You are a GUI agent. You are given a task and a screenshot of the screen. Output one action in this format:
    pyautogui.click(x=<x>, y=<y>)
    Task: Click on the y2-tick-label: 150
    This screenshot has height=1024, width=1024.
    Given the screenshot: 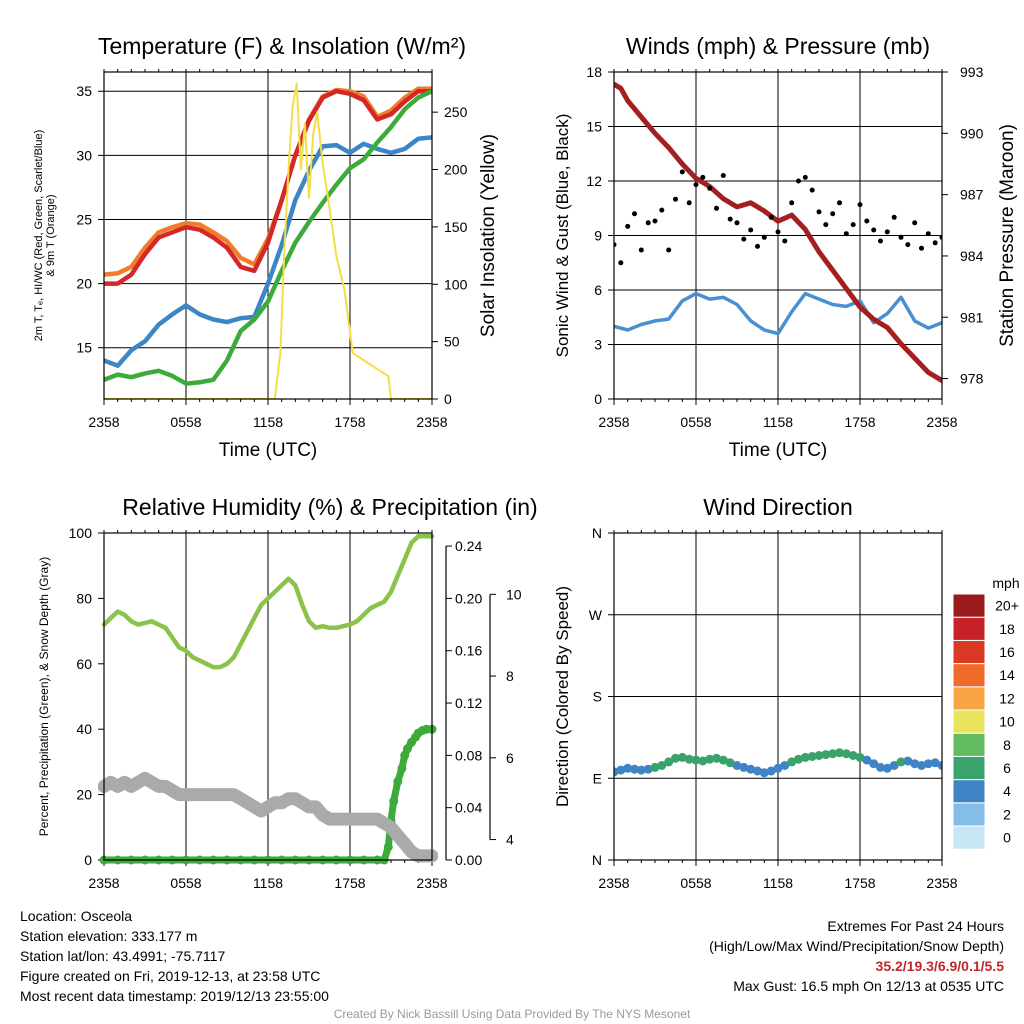 What is the action you would take?
    pyautogui.click(x=456, y=227)
    